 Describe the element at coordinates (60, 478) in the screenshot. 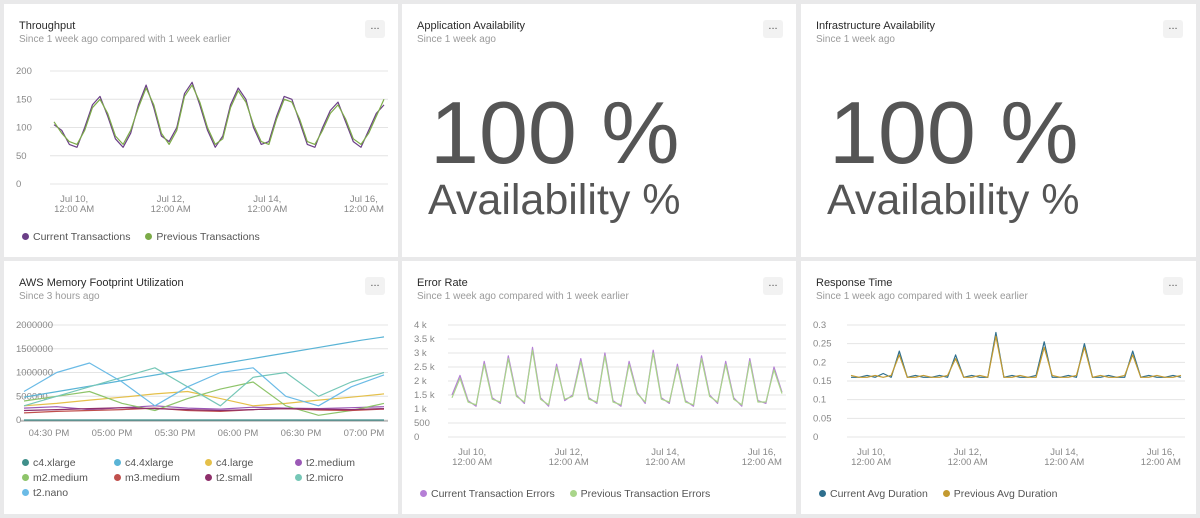

I see `legend-label: m2.medium` at that location.